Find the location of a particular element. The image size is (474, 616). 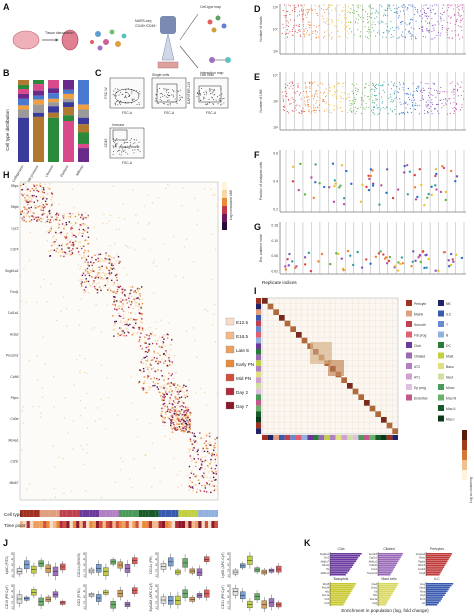

stack-segment is located at coordinates (83, 155).